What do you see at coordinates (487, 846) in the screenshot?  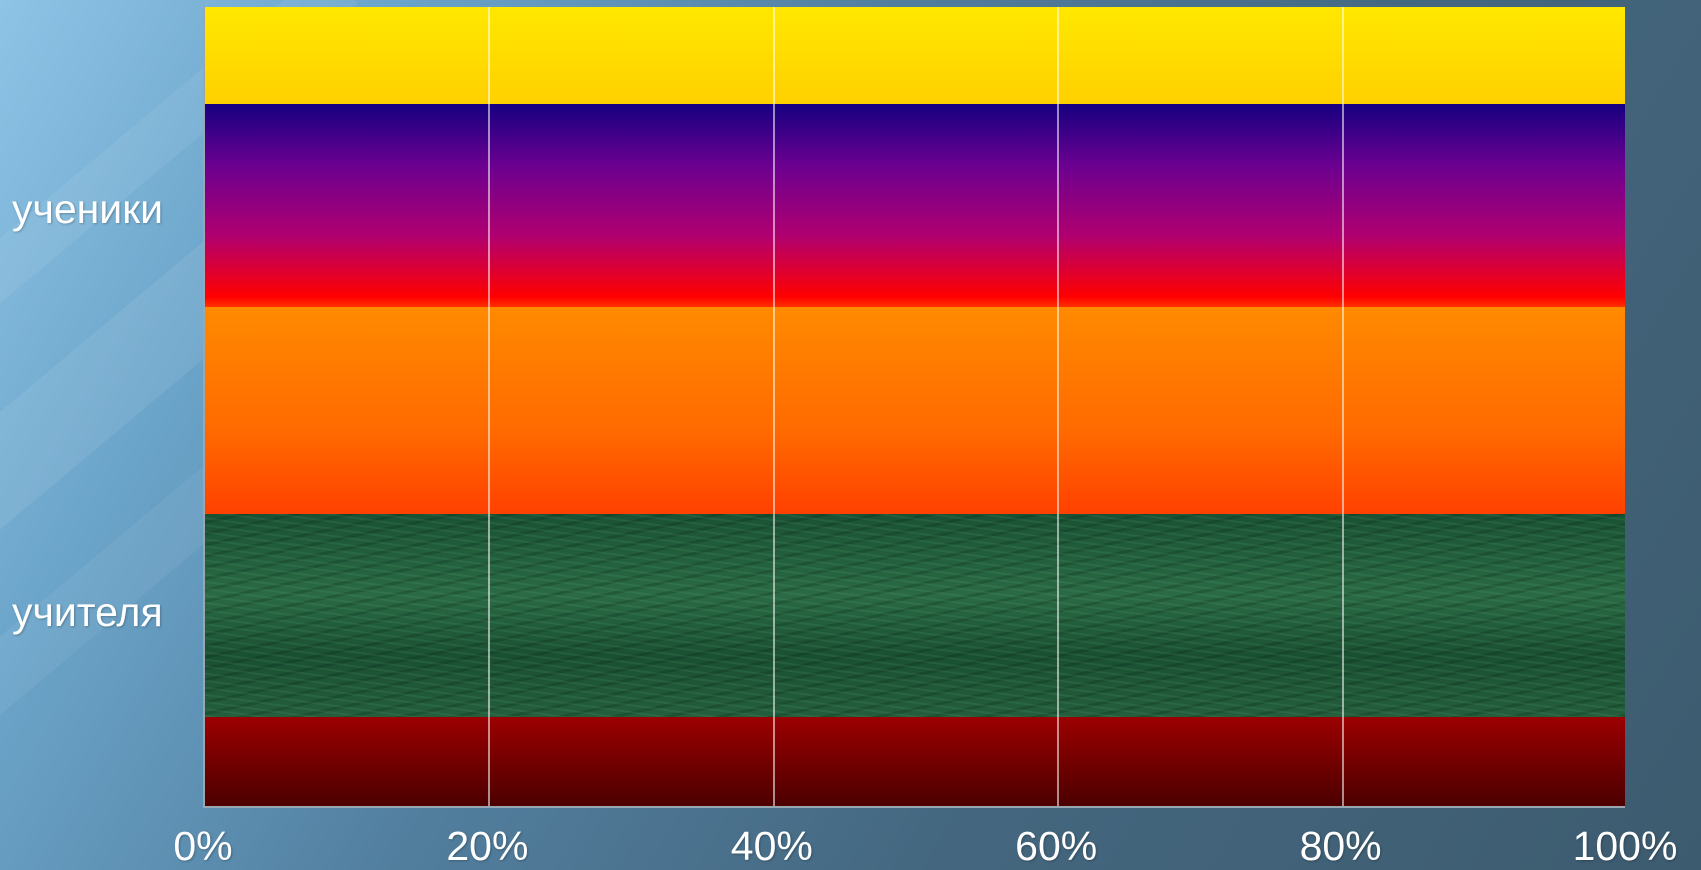 I see `x-tick-label: 20%` at bounding box center [487, 846].